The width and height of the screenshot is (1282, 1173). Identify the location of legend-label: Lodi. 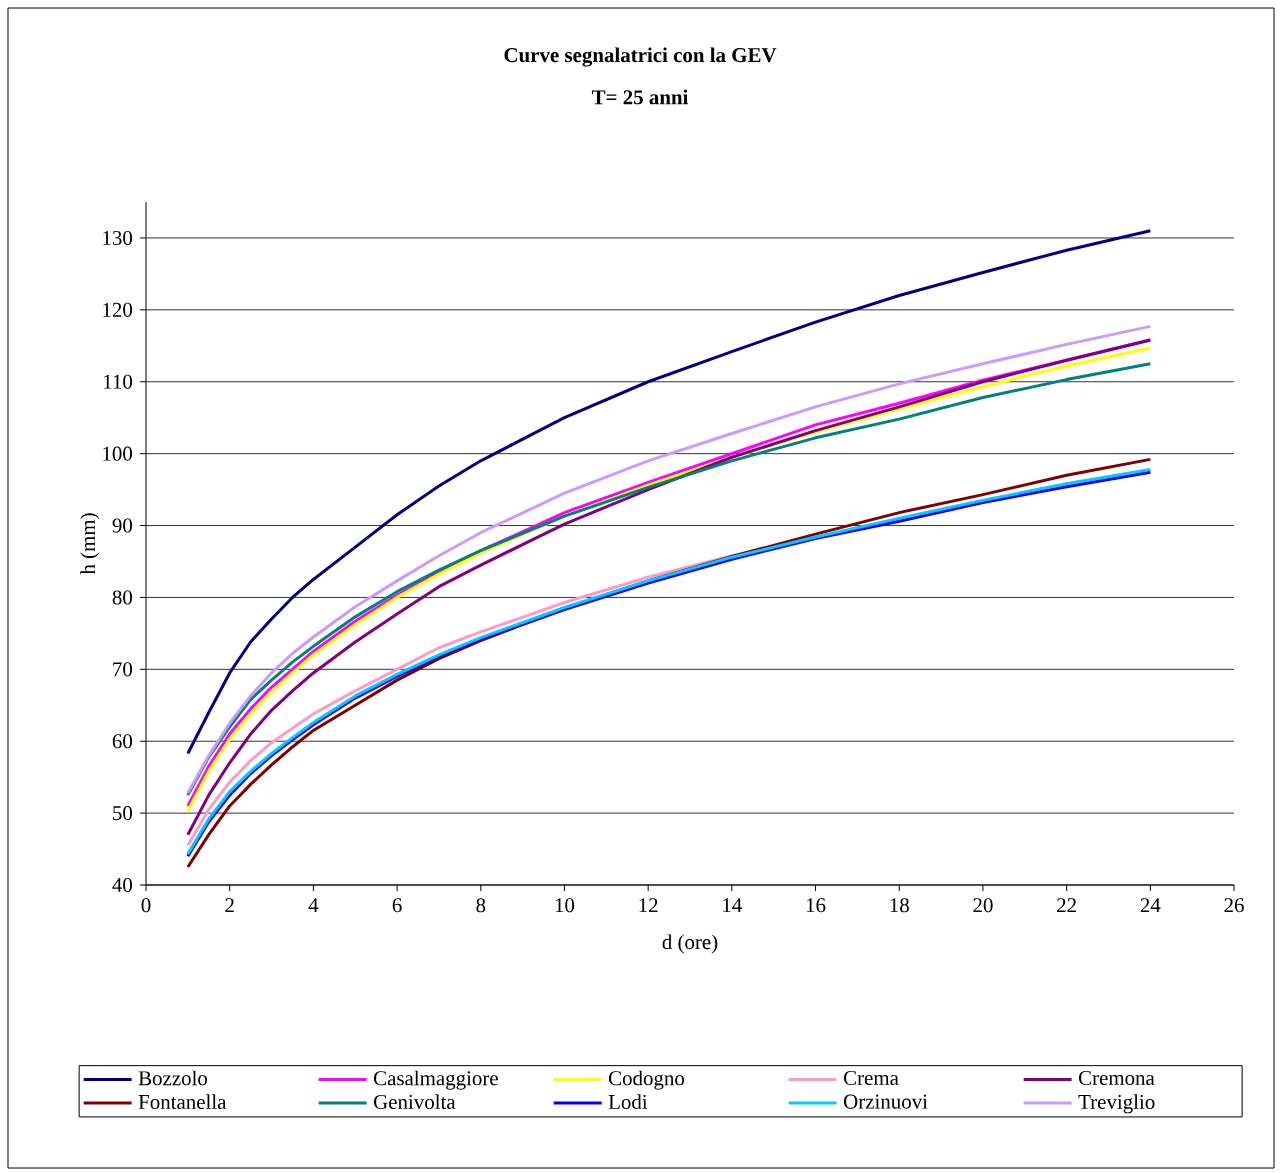
(628, 1101).